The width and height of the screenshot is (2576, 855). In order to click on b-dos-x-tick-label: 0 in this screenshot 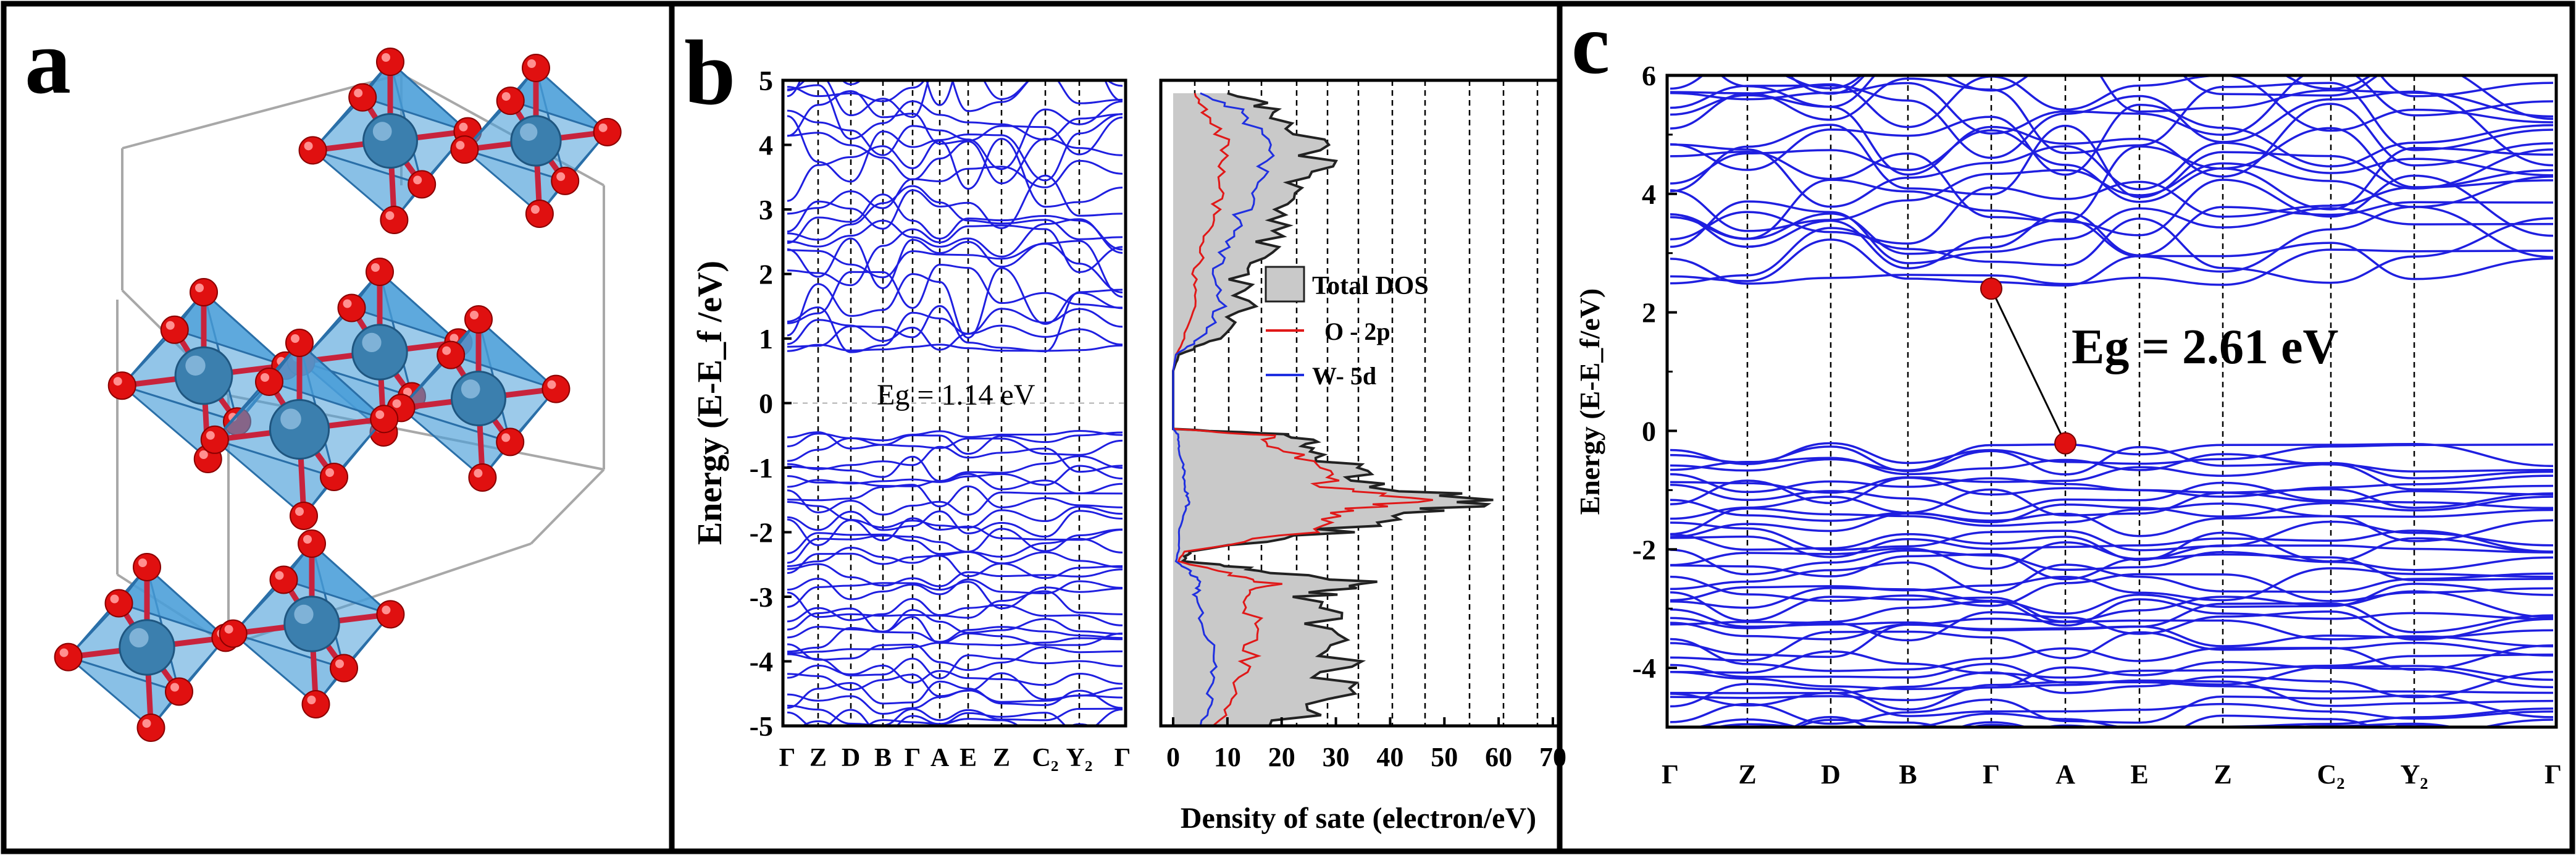, I will do `click(1173, 757)`.